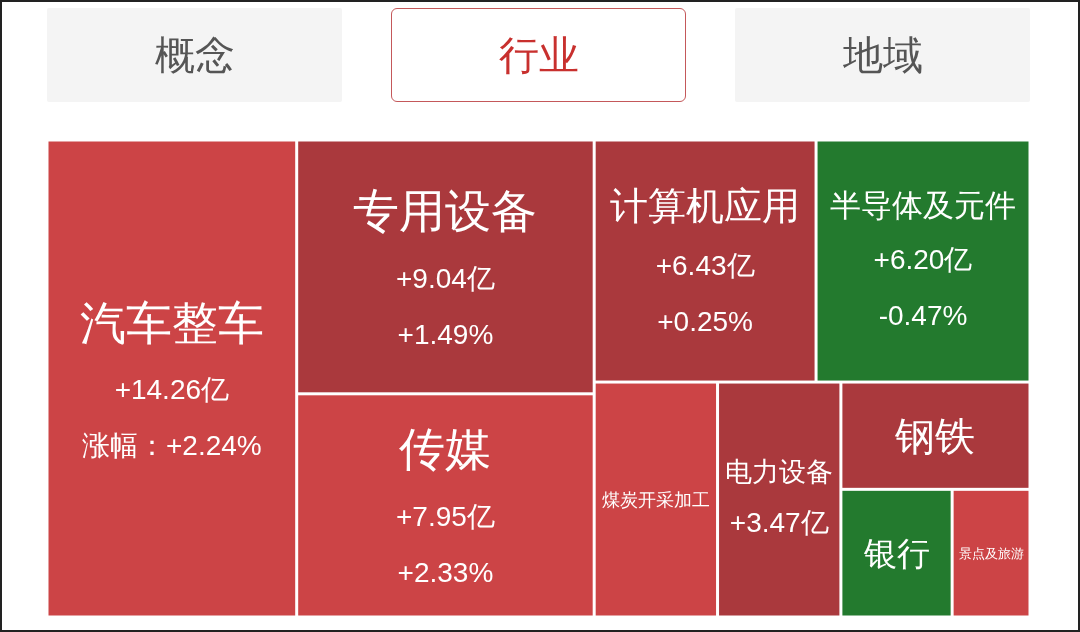  Describe the element at coordinates (445, 278) in the screenshot. I see `value-label: +9.04亿` at that location.